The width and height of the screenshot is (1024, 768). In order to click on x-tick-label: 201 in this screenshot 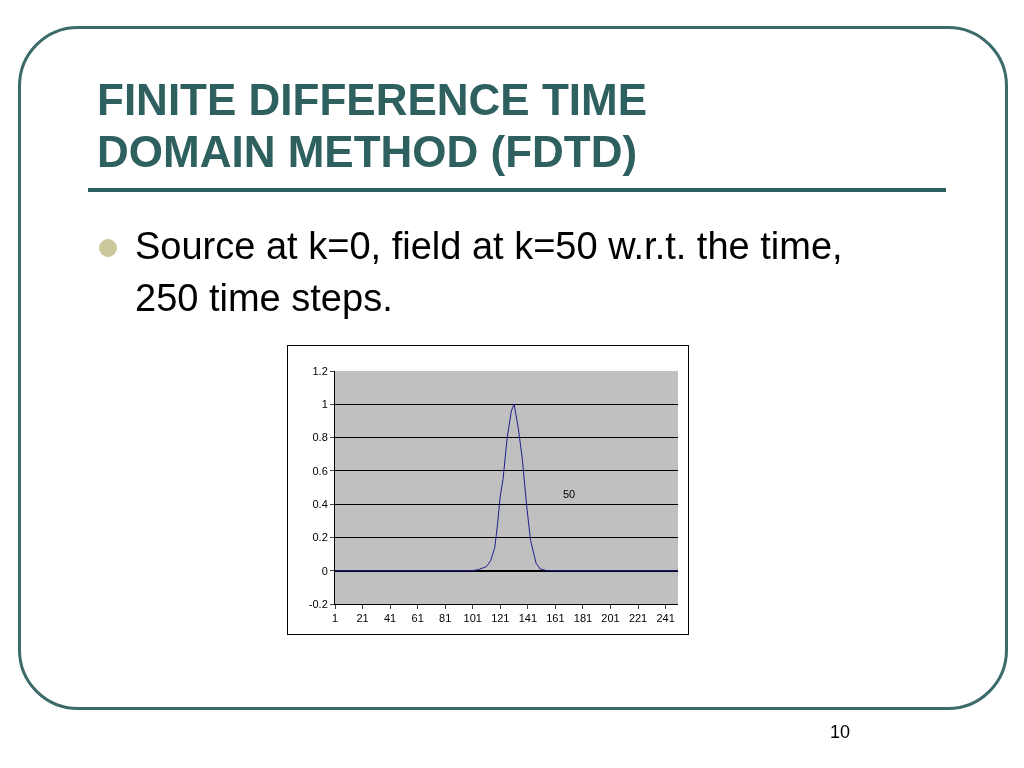, I will do `click(610, 618)`.